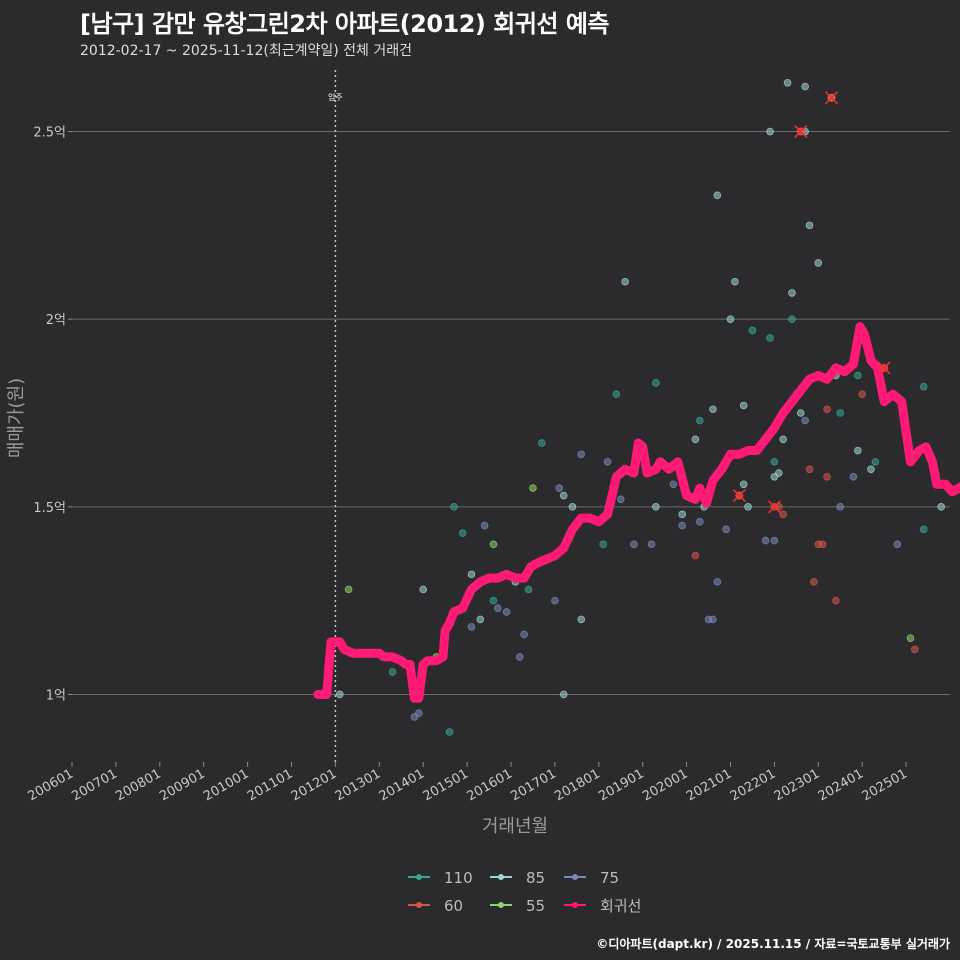 The height and width of the screenshot is (960, 960). I want to click on x-tick-label: 201601, so click(490, 785).